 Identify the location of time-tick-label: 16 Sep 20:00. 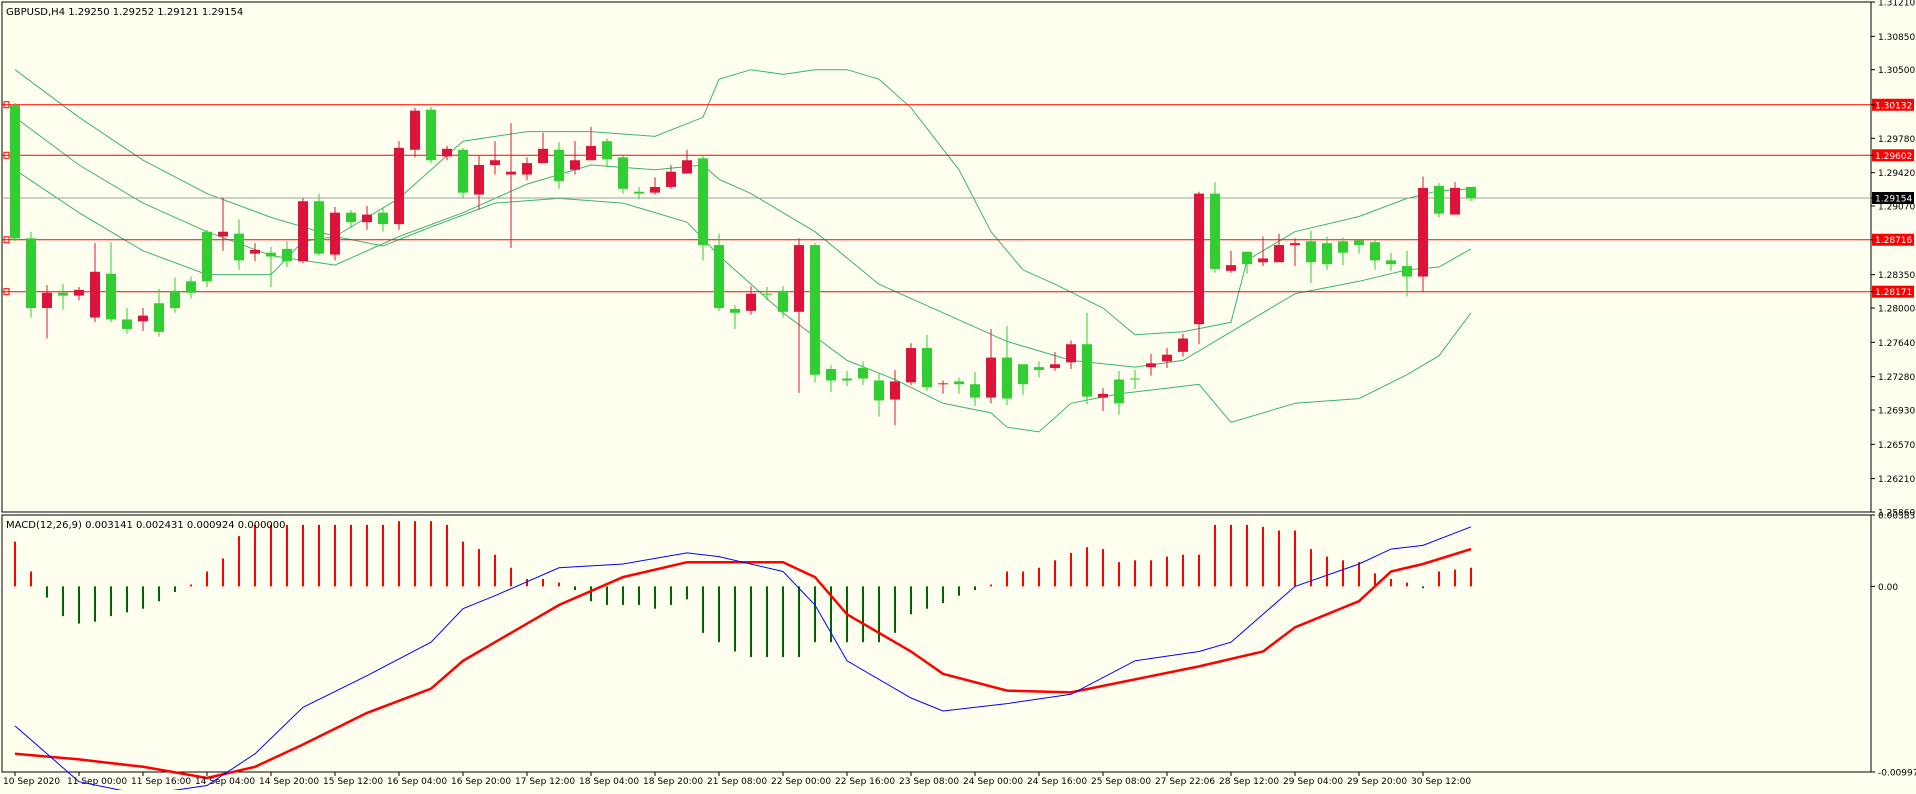
(481, 782).